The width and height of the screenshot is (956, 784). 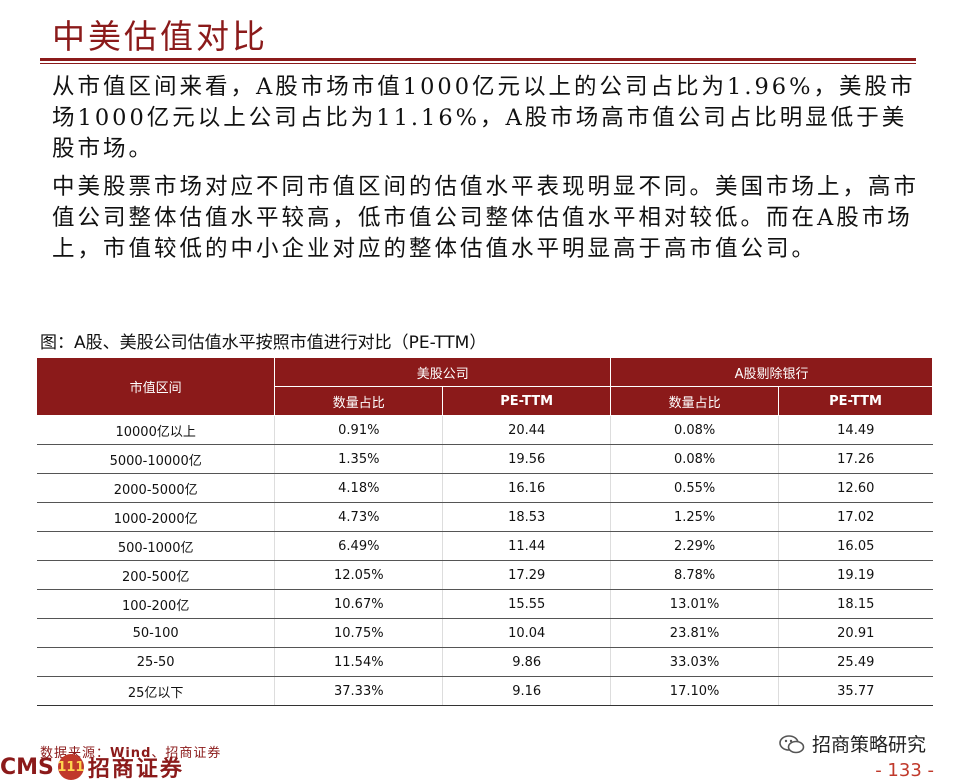 I want to click on table-row: 500-1000亿 6.49% 11.44 2.29% 16.05, so click(x=485, y=546).